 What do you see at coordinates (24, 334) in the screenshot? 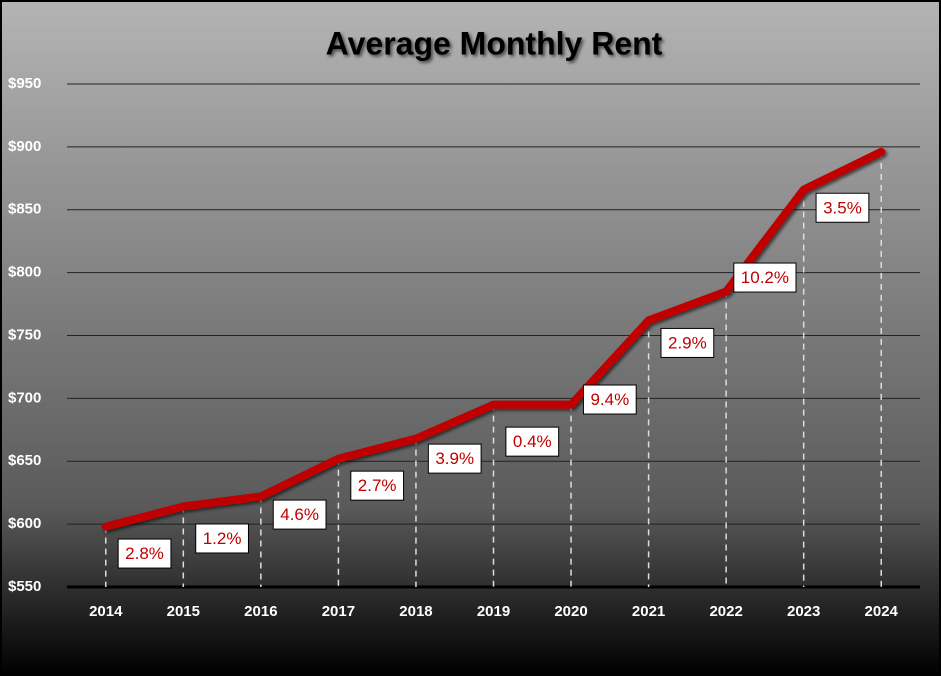
I see `y-tick-label: $750` at bounding box center [24, 334].